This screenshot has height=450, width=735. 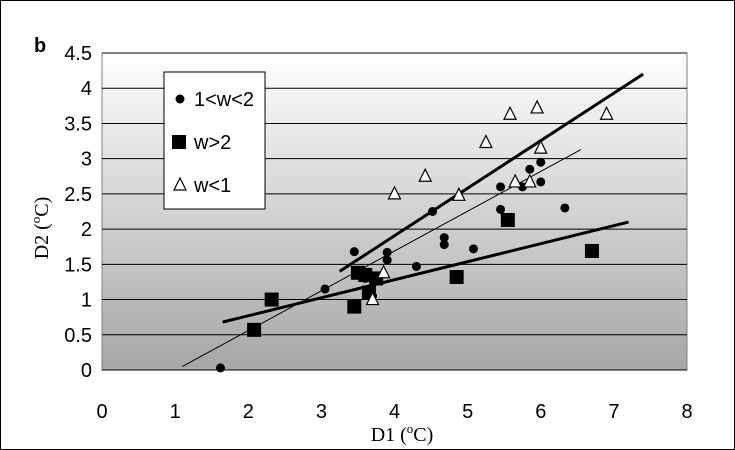 I want to click on y-axis-title-sup: o, so click(x=35, y=220).